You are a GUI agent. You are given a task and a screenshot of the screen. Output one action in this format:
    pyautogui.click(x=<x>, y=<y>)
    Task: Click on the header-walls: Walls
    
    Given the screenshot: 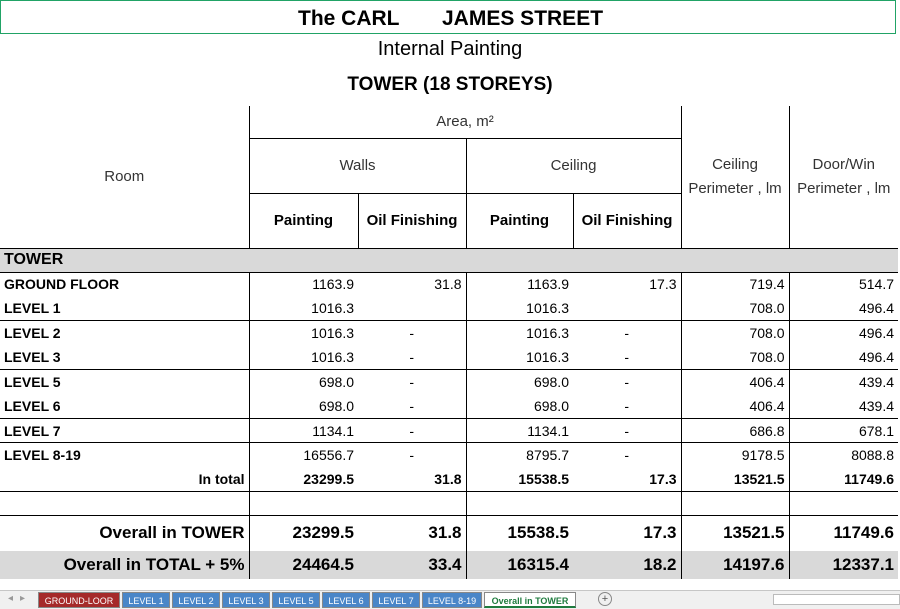 What is the action you would take?
    pyautogui.click(x=357, y=166)
    